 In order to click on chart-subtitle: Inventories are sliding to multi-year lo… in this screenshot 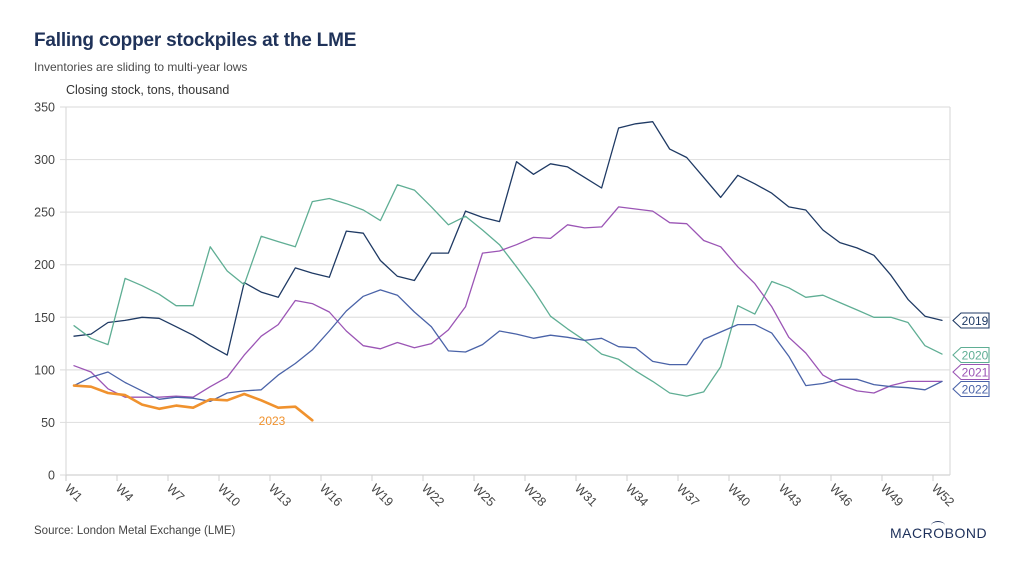, I will do `click(141, 67)`.